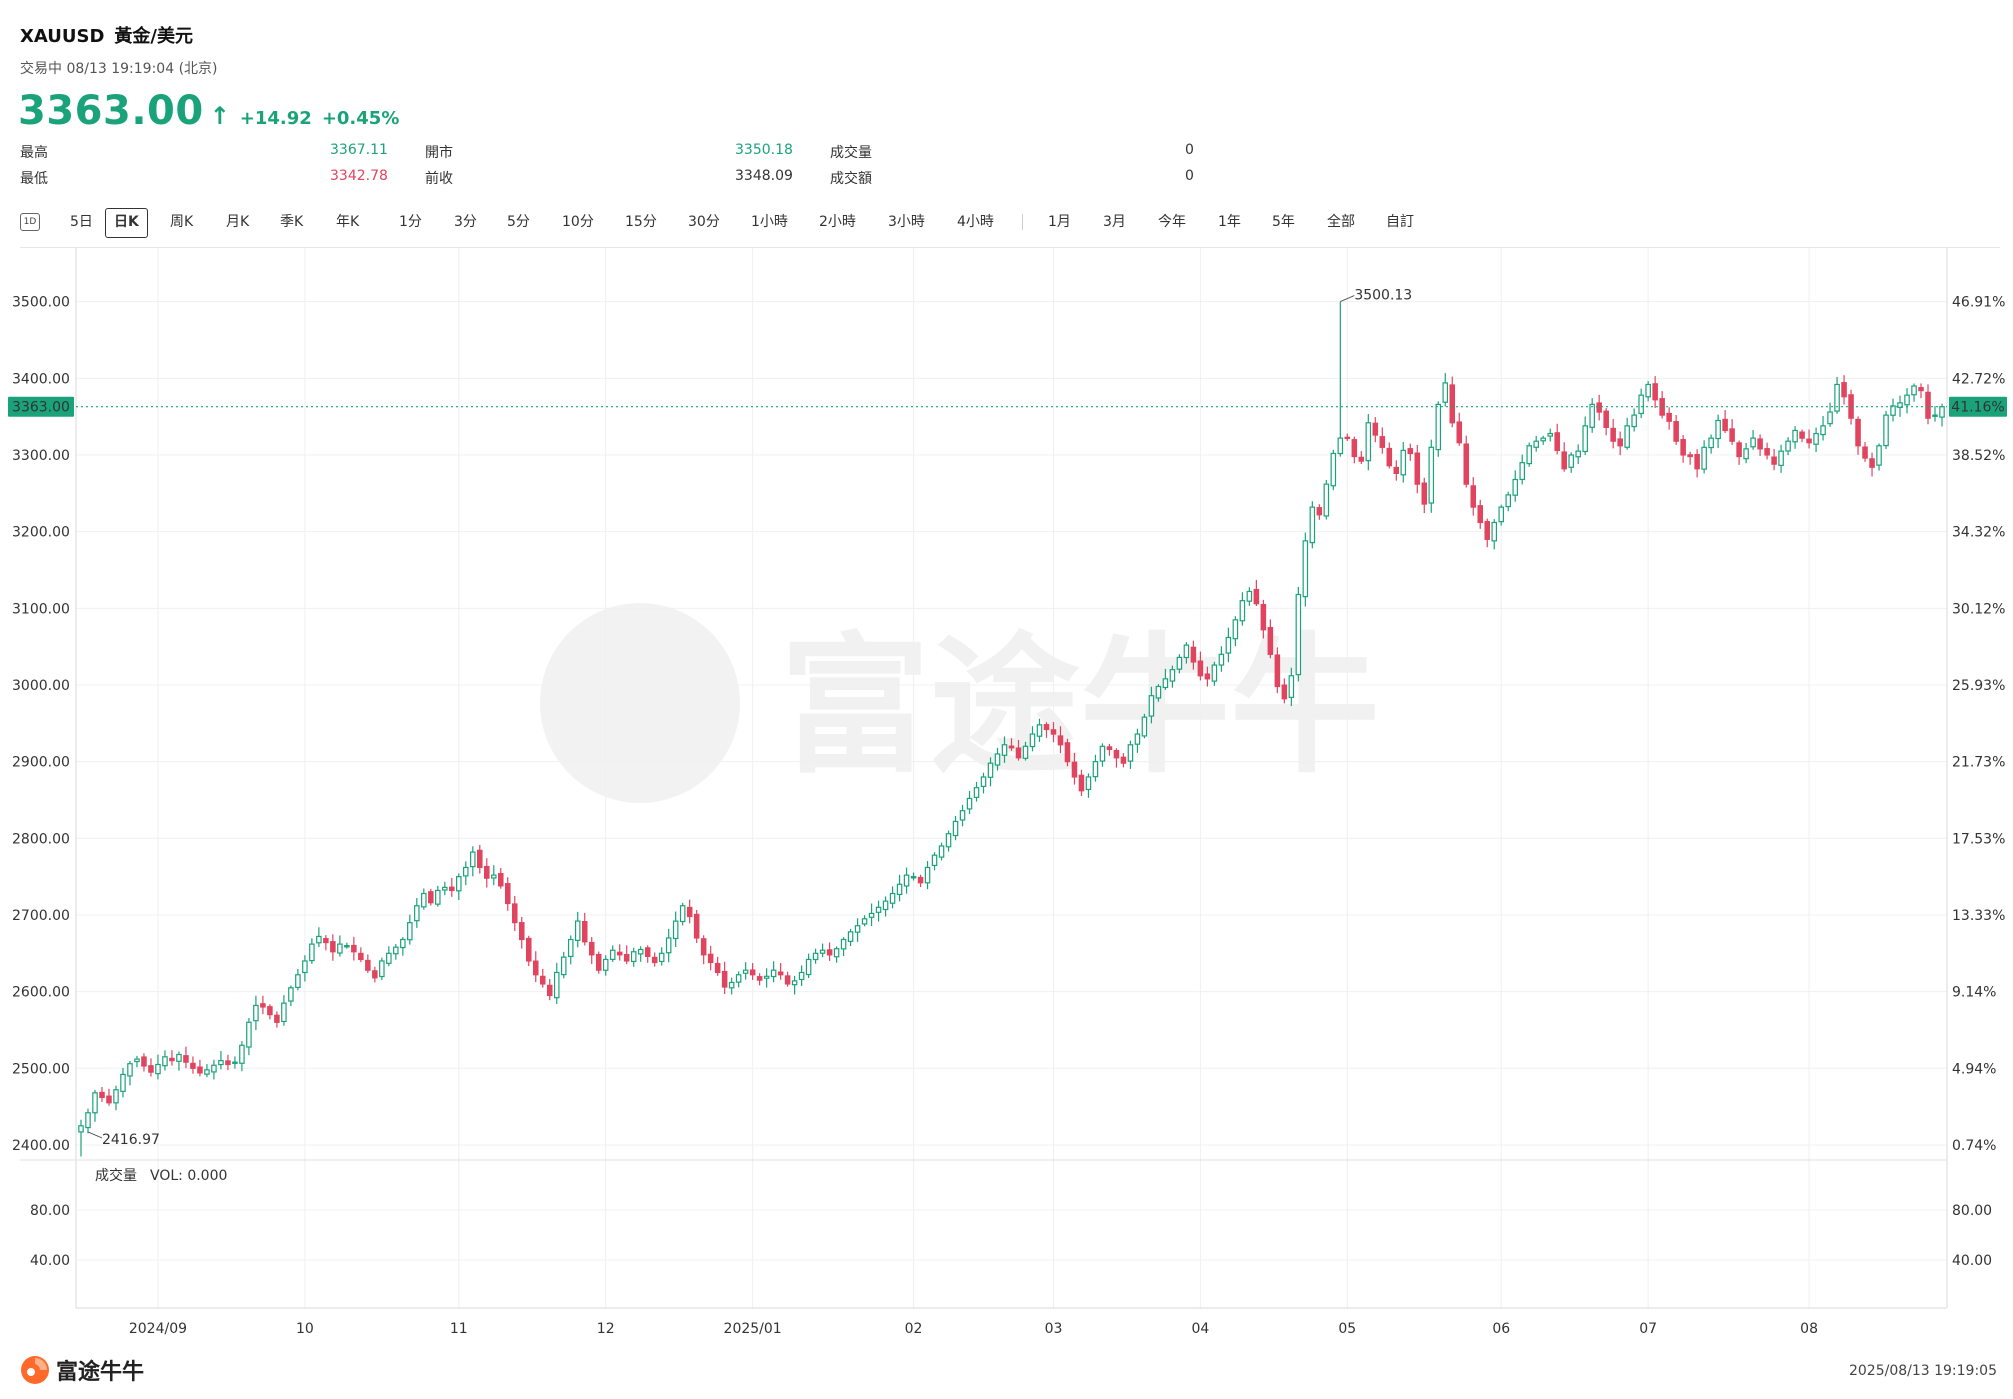  What do you see at coordinates (1229, 222) in the screenshot?
I see `range-3-button: 1年` at bounding box center [1229, 222].